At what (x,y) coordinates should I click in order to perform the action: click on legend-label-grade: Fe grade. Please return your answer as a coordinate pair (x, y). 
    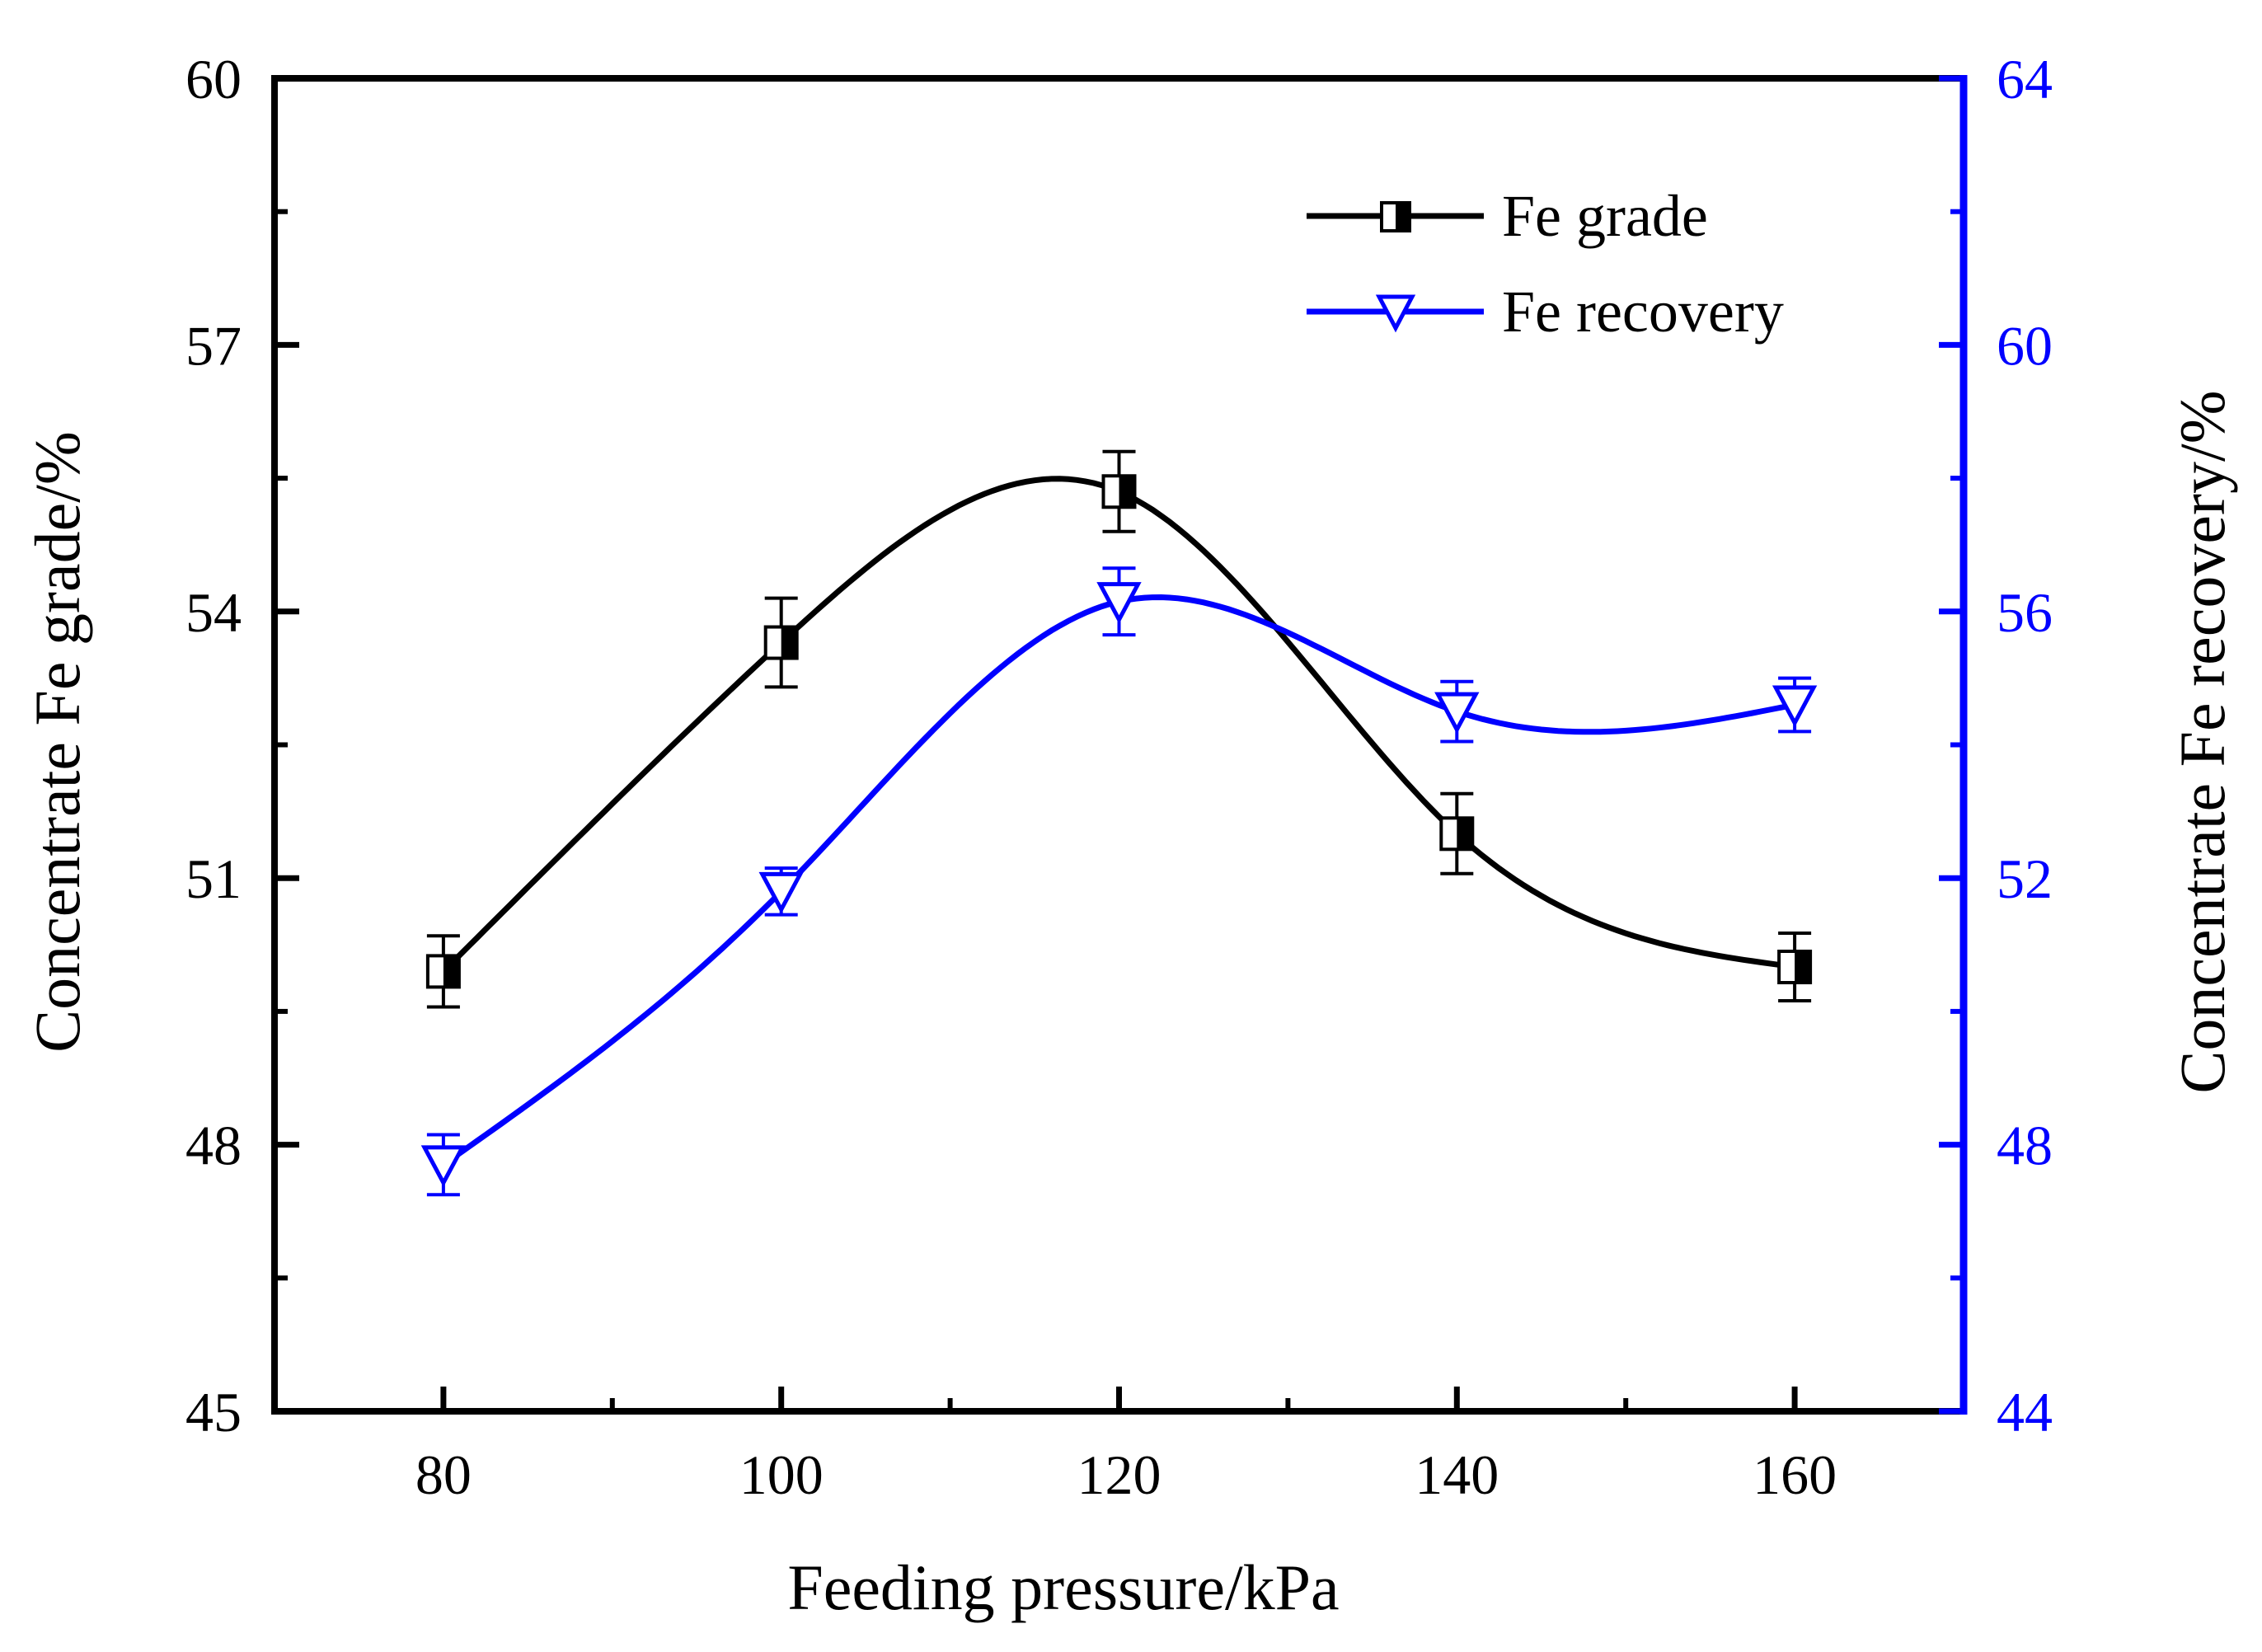
    Looking at the image, I should click on (1605, 216).